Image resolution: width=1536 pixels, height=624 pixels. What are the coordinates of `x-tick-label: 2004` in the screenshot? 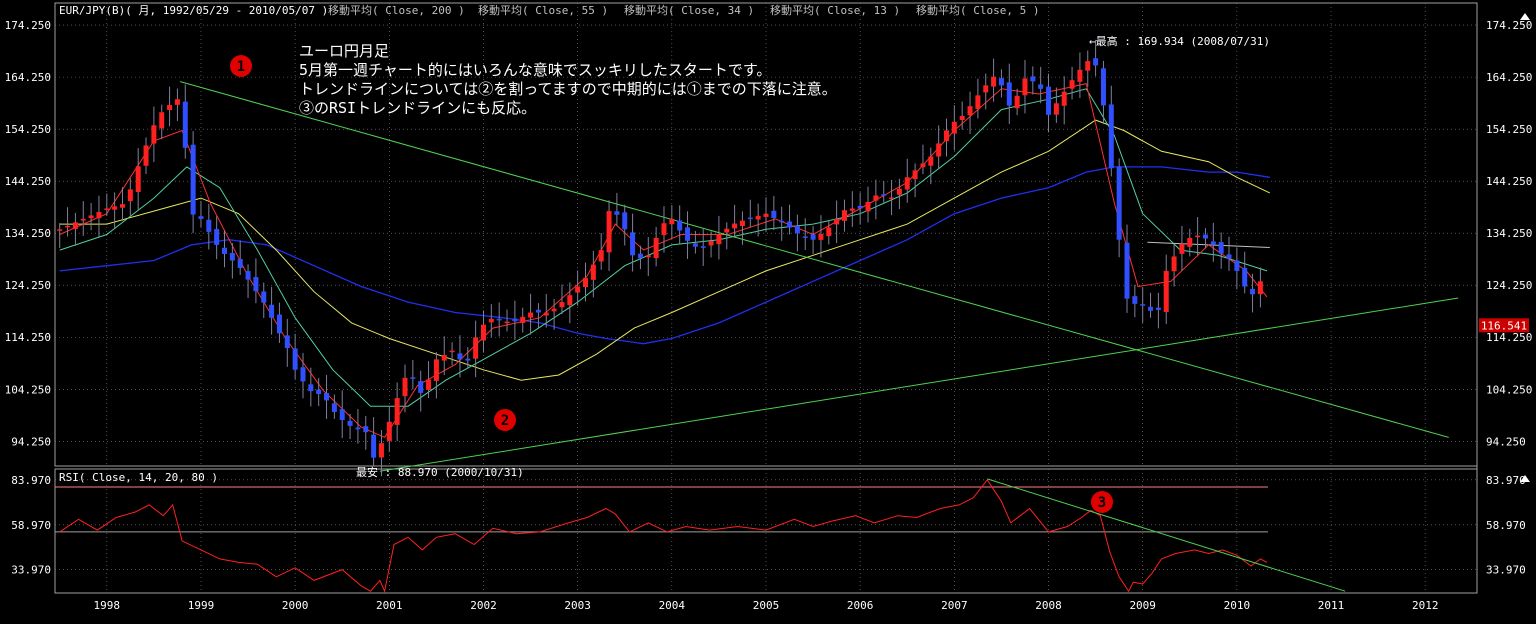 It's located at (672, 605).